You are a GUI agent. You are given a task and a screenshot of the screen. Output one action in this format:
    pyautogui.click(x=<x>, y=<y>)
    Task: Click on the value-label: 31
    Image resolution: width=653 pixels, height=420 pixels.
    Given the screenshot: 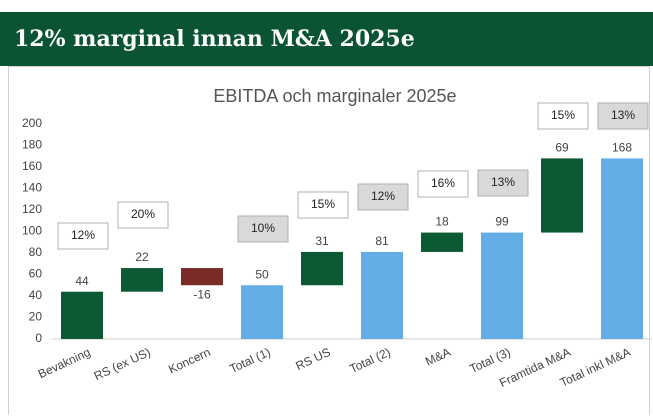 What is the action you would take?
    pyautogui.click(x=322, y=241)
    